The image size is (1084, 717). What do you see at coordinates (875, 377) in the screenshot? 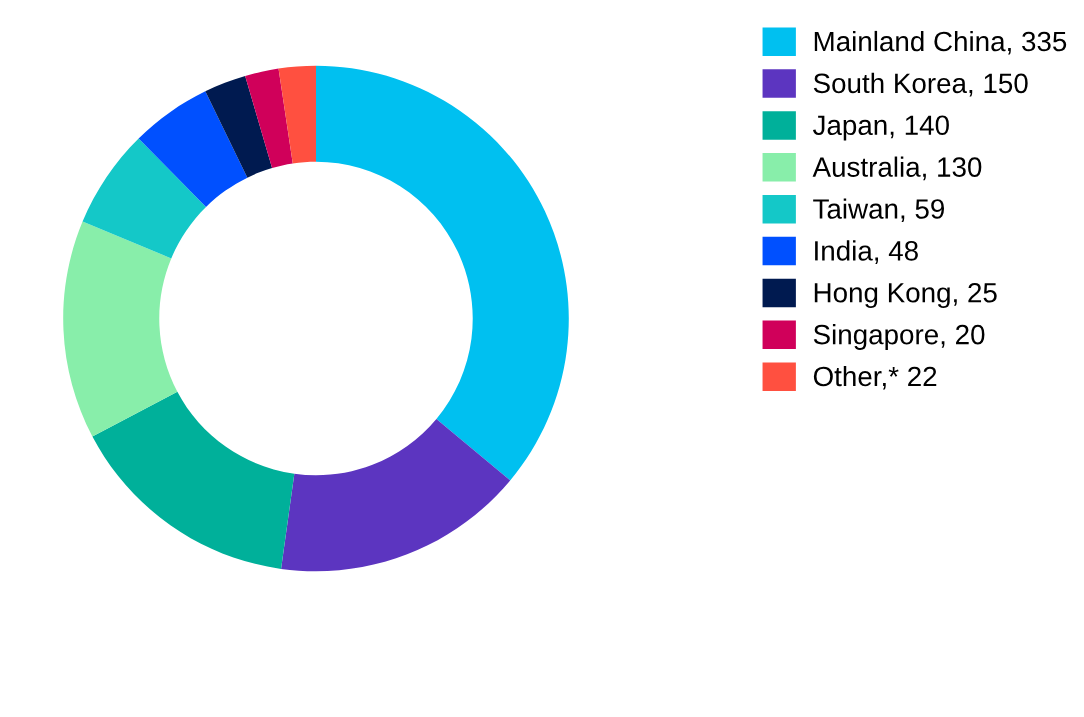
I see `legend-label: Other,* 22` at bounding box center [875, 377].